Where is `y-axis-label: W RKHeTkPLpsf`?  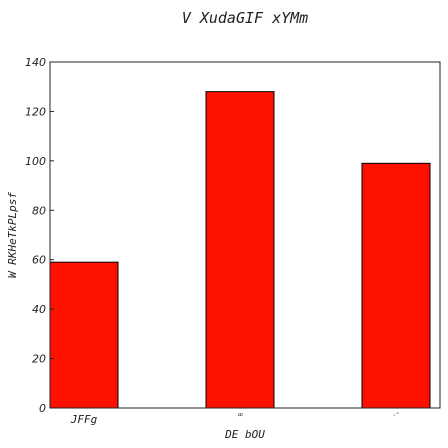
y-axis-label: W RKHeTkPLpsf is located at coordinates (12, 235).